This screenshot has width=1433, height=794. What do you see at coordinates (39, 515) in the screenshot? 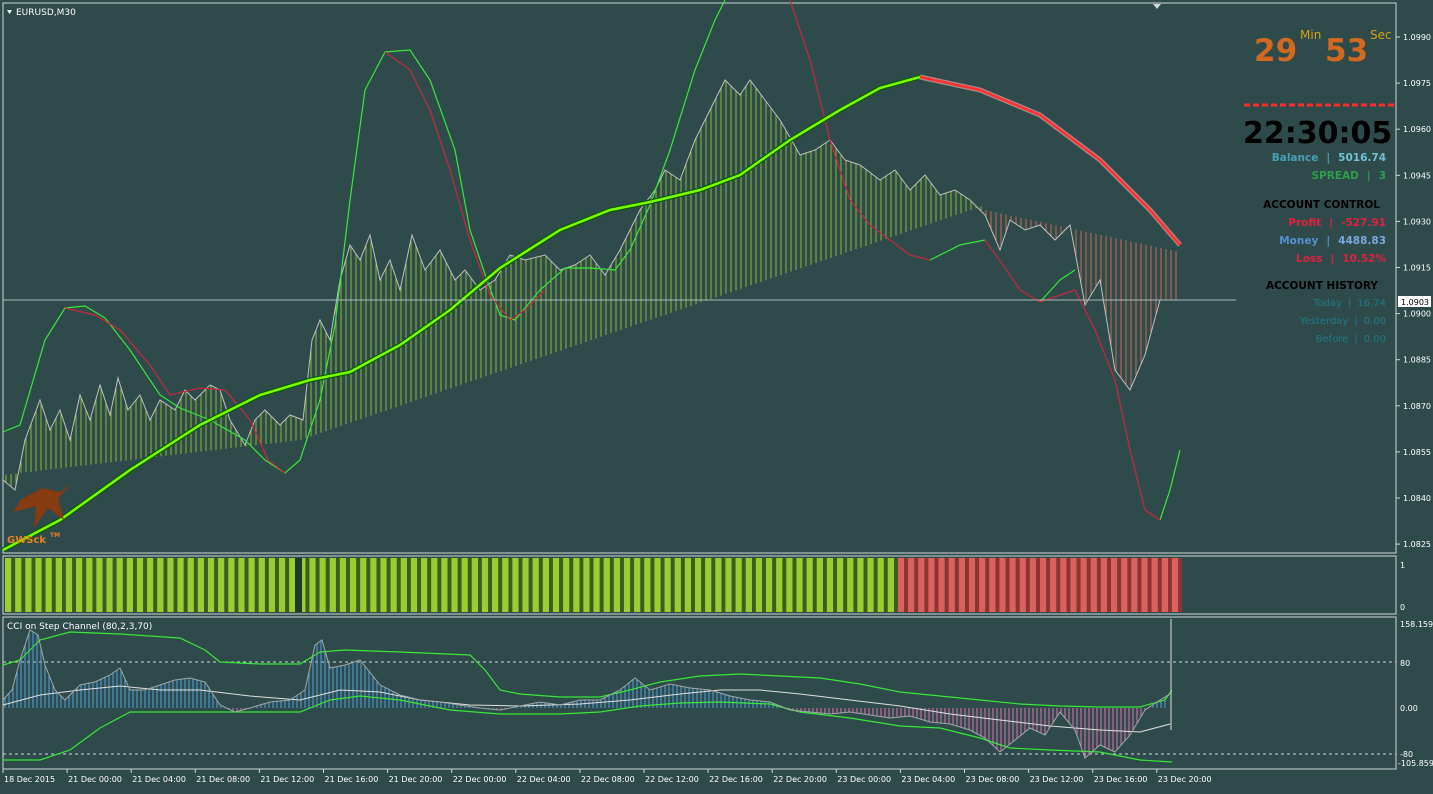
I see `gwsck-logo: GWSck TM` at bounding box center [39, 515].